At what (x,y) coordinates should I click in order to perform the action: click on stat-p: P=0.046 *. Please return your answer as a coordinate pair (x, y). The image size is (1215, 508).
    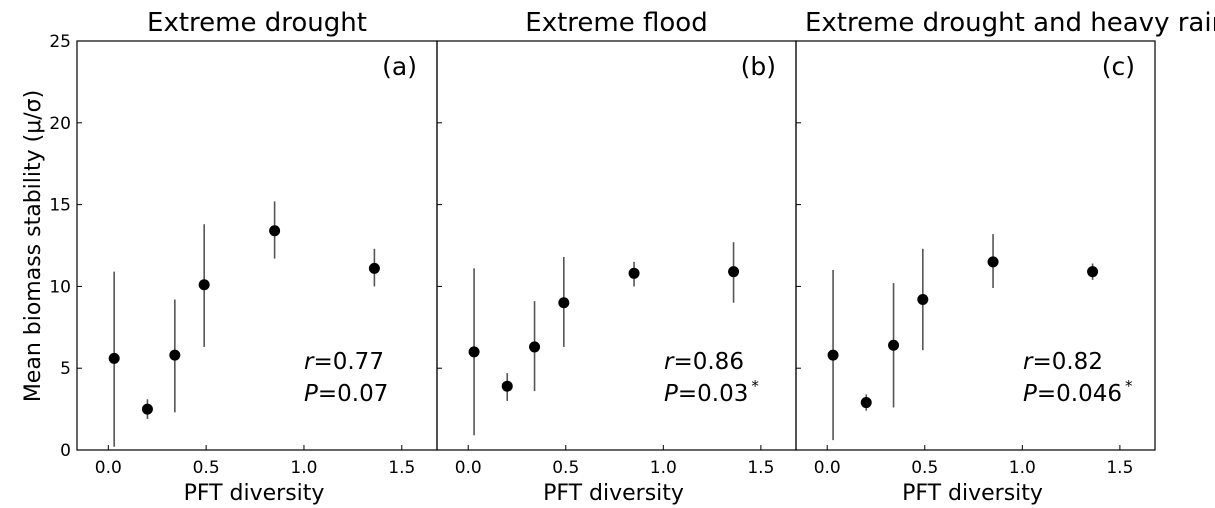
    Looking at the image, I should click on (1078, 392).